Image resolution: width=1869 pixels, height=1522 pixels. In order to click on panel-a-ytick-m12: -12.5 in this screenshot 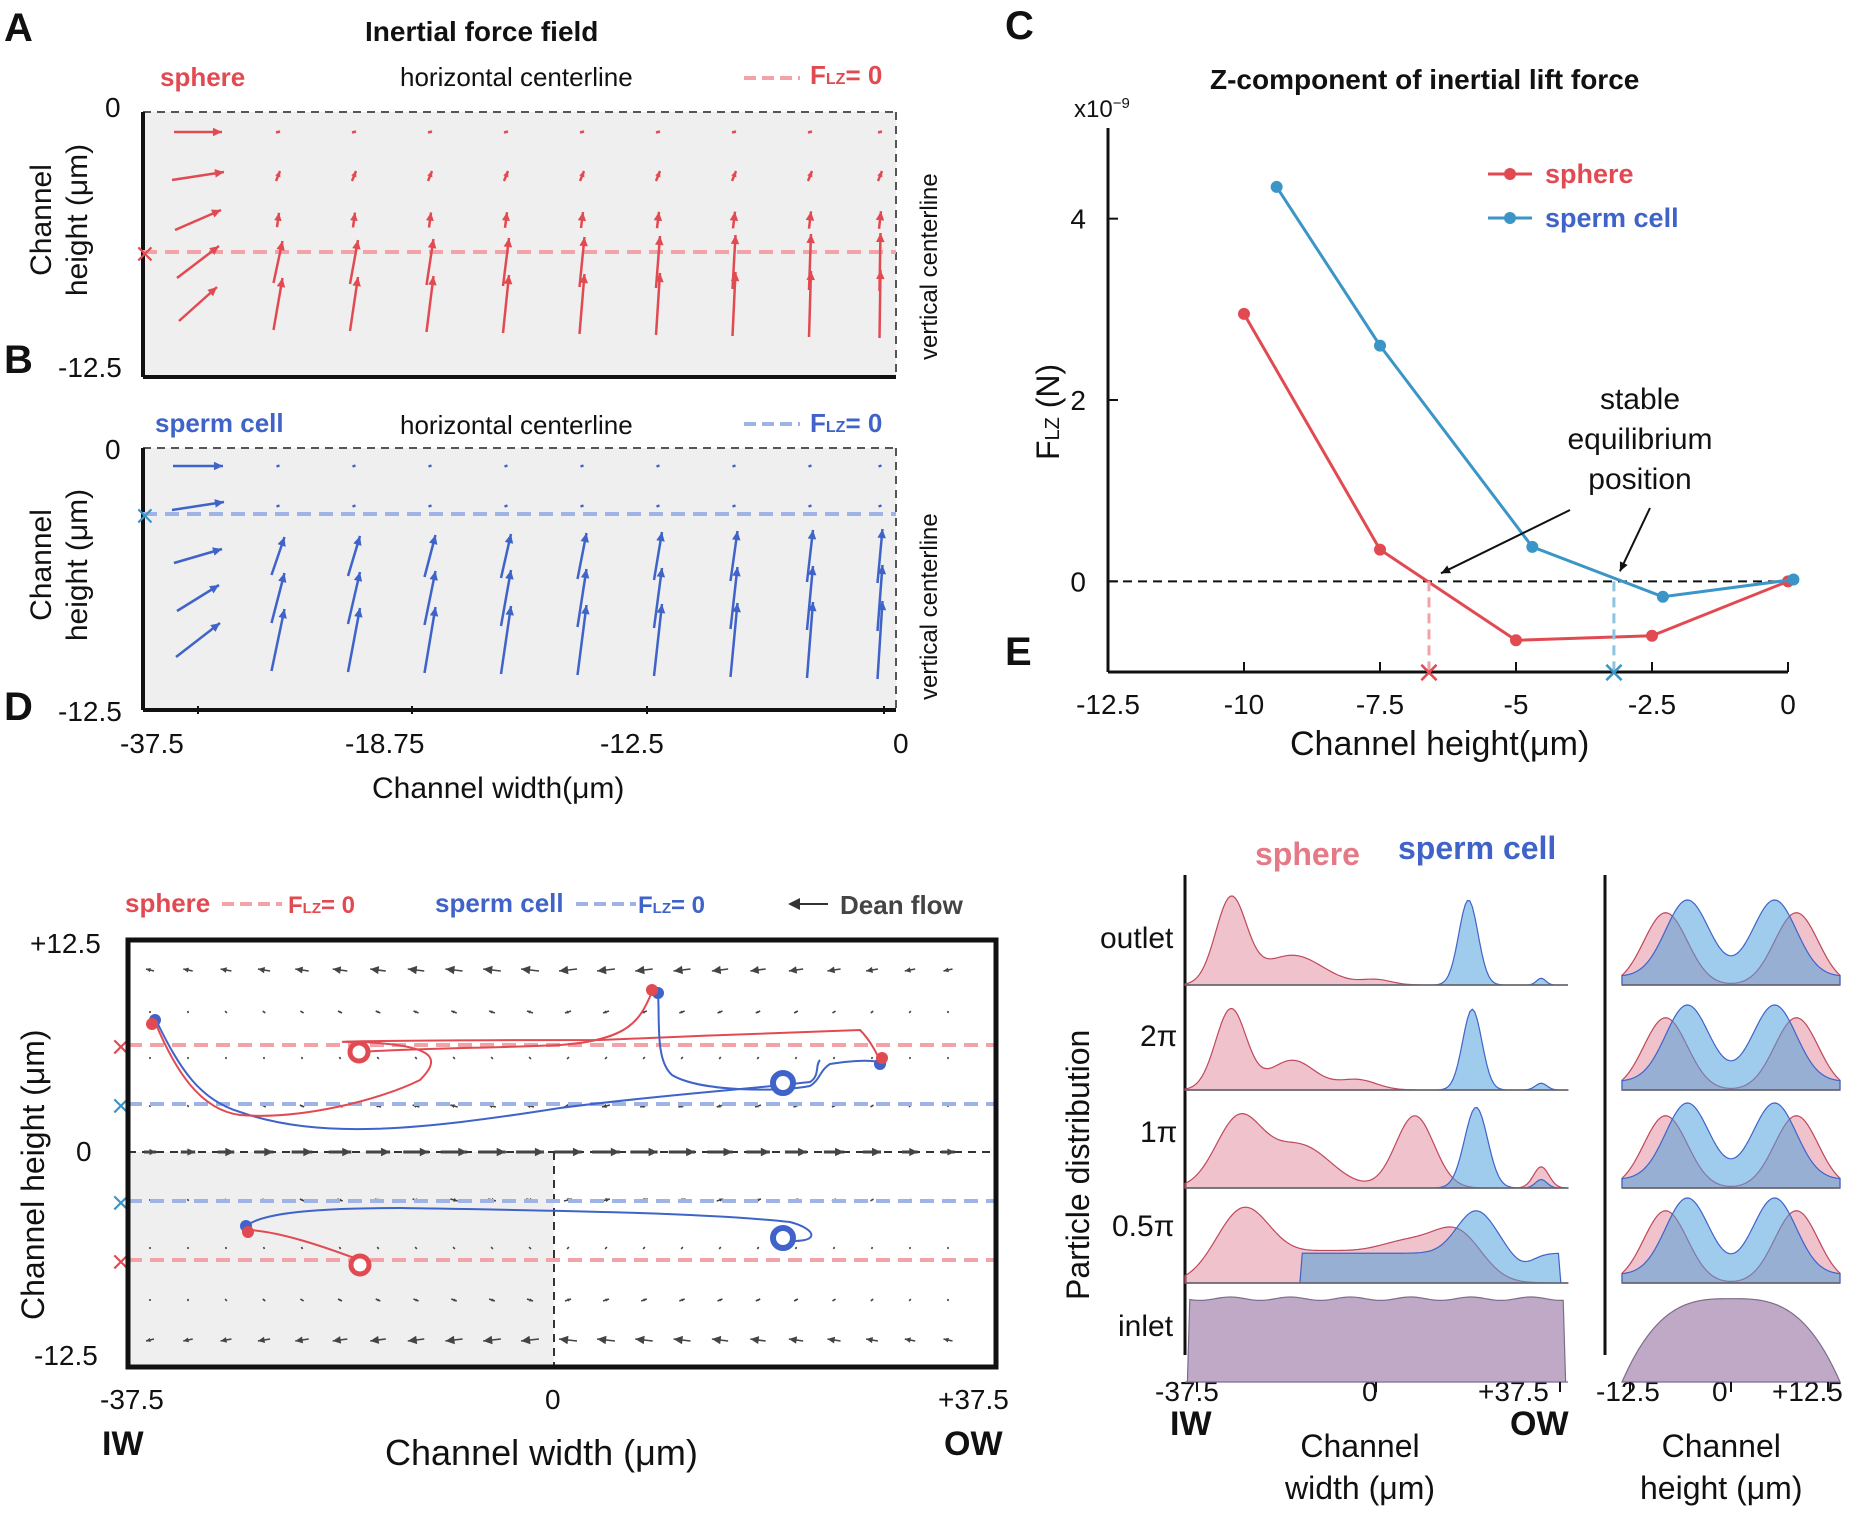, I will do `click(90, 367)`.